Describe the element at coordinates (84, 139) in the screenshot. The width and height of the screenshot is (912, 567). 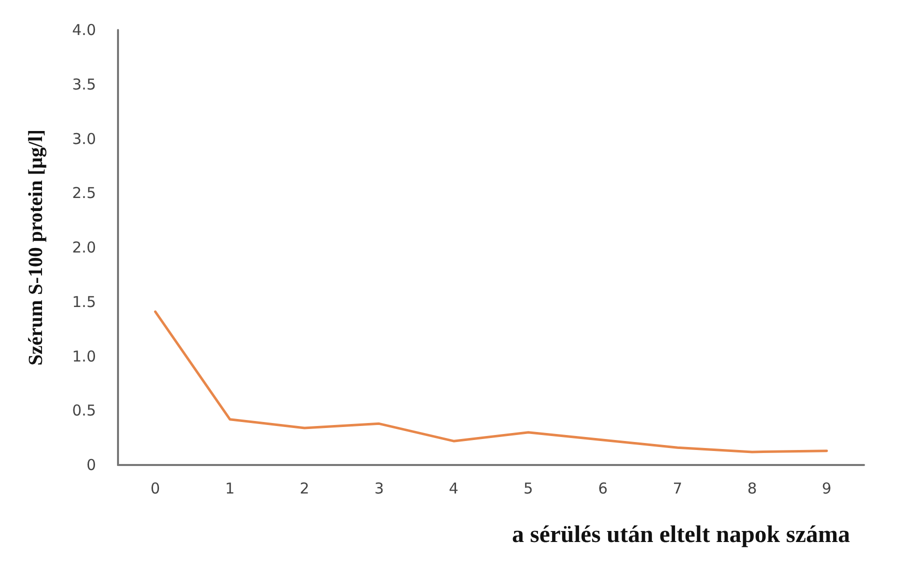
I see `y-tick-label: 3.0` at that location.